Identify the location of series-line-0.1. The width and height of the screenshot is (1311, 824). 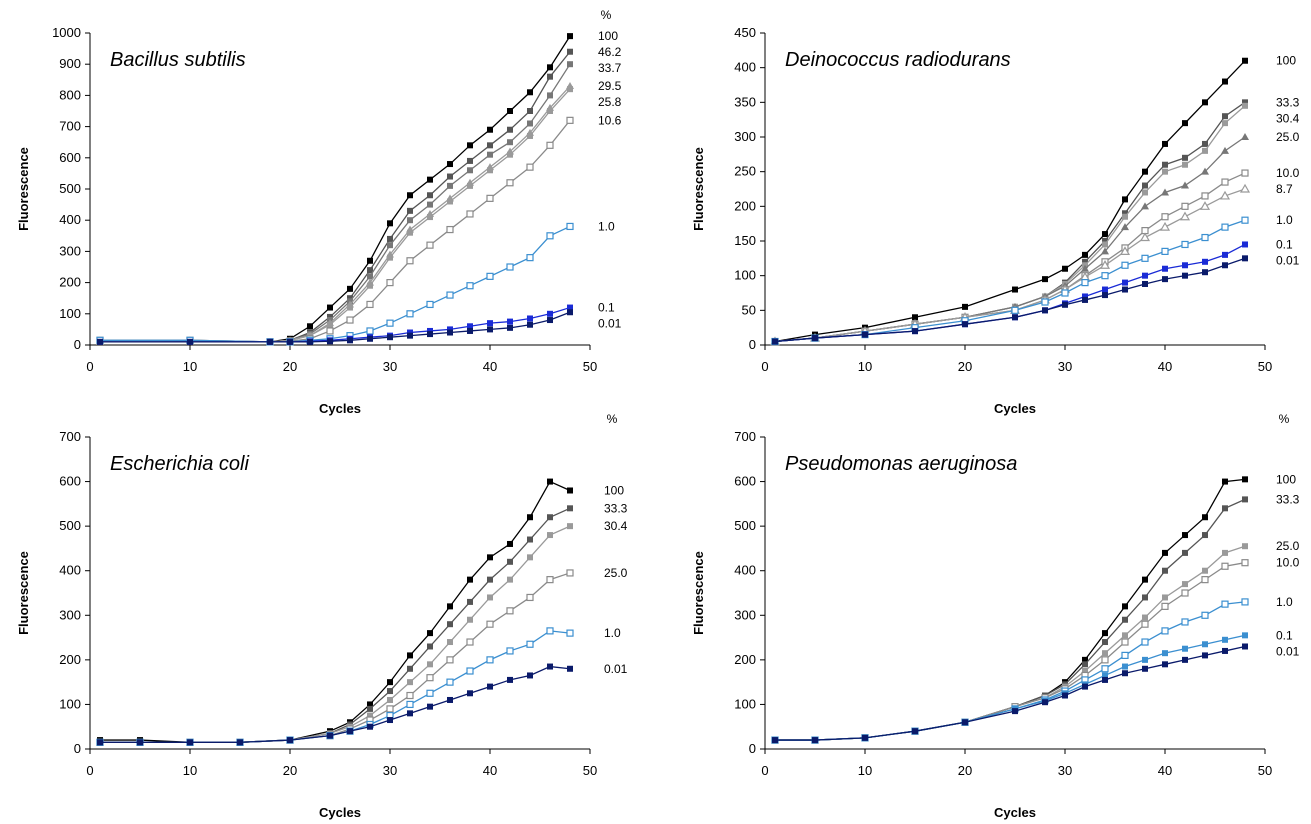
(1010, 687).